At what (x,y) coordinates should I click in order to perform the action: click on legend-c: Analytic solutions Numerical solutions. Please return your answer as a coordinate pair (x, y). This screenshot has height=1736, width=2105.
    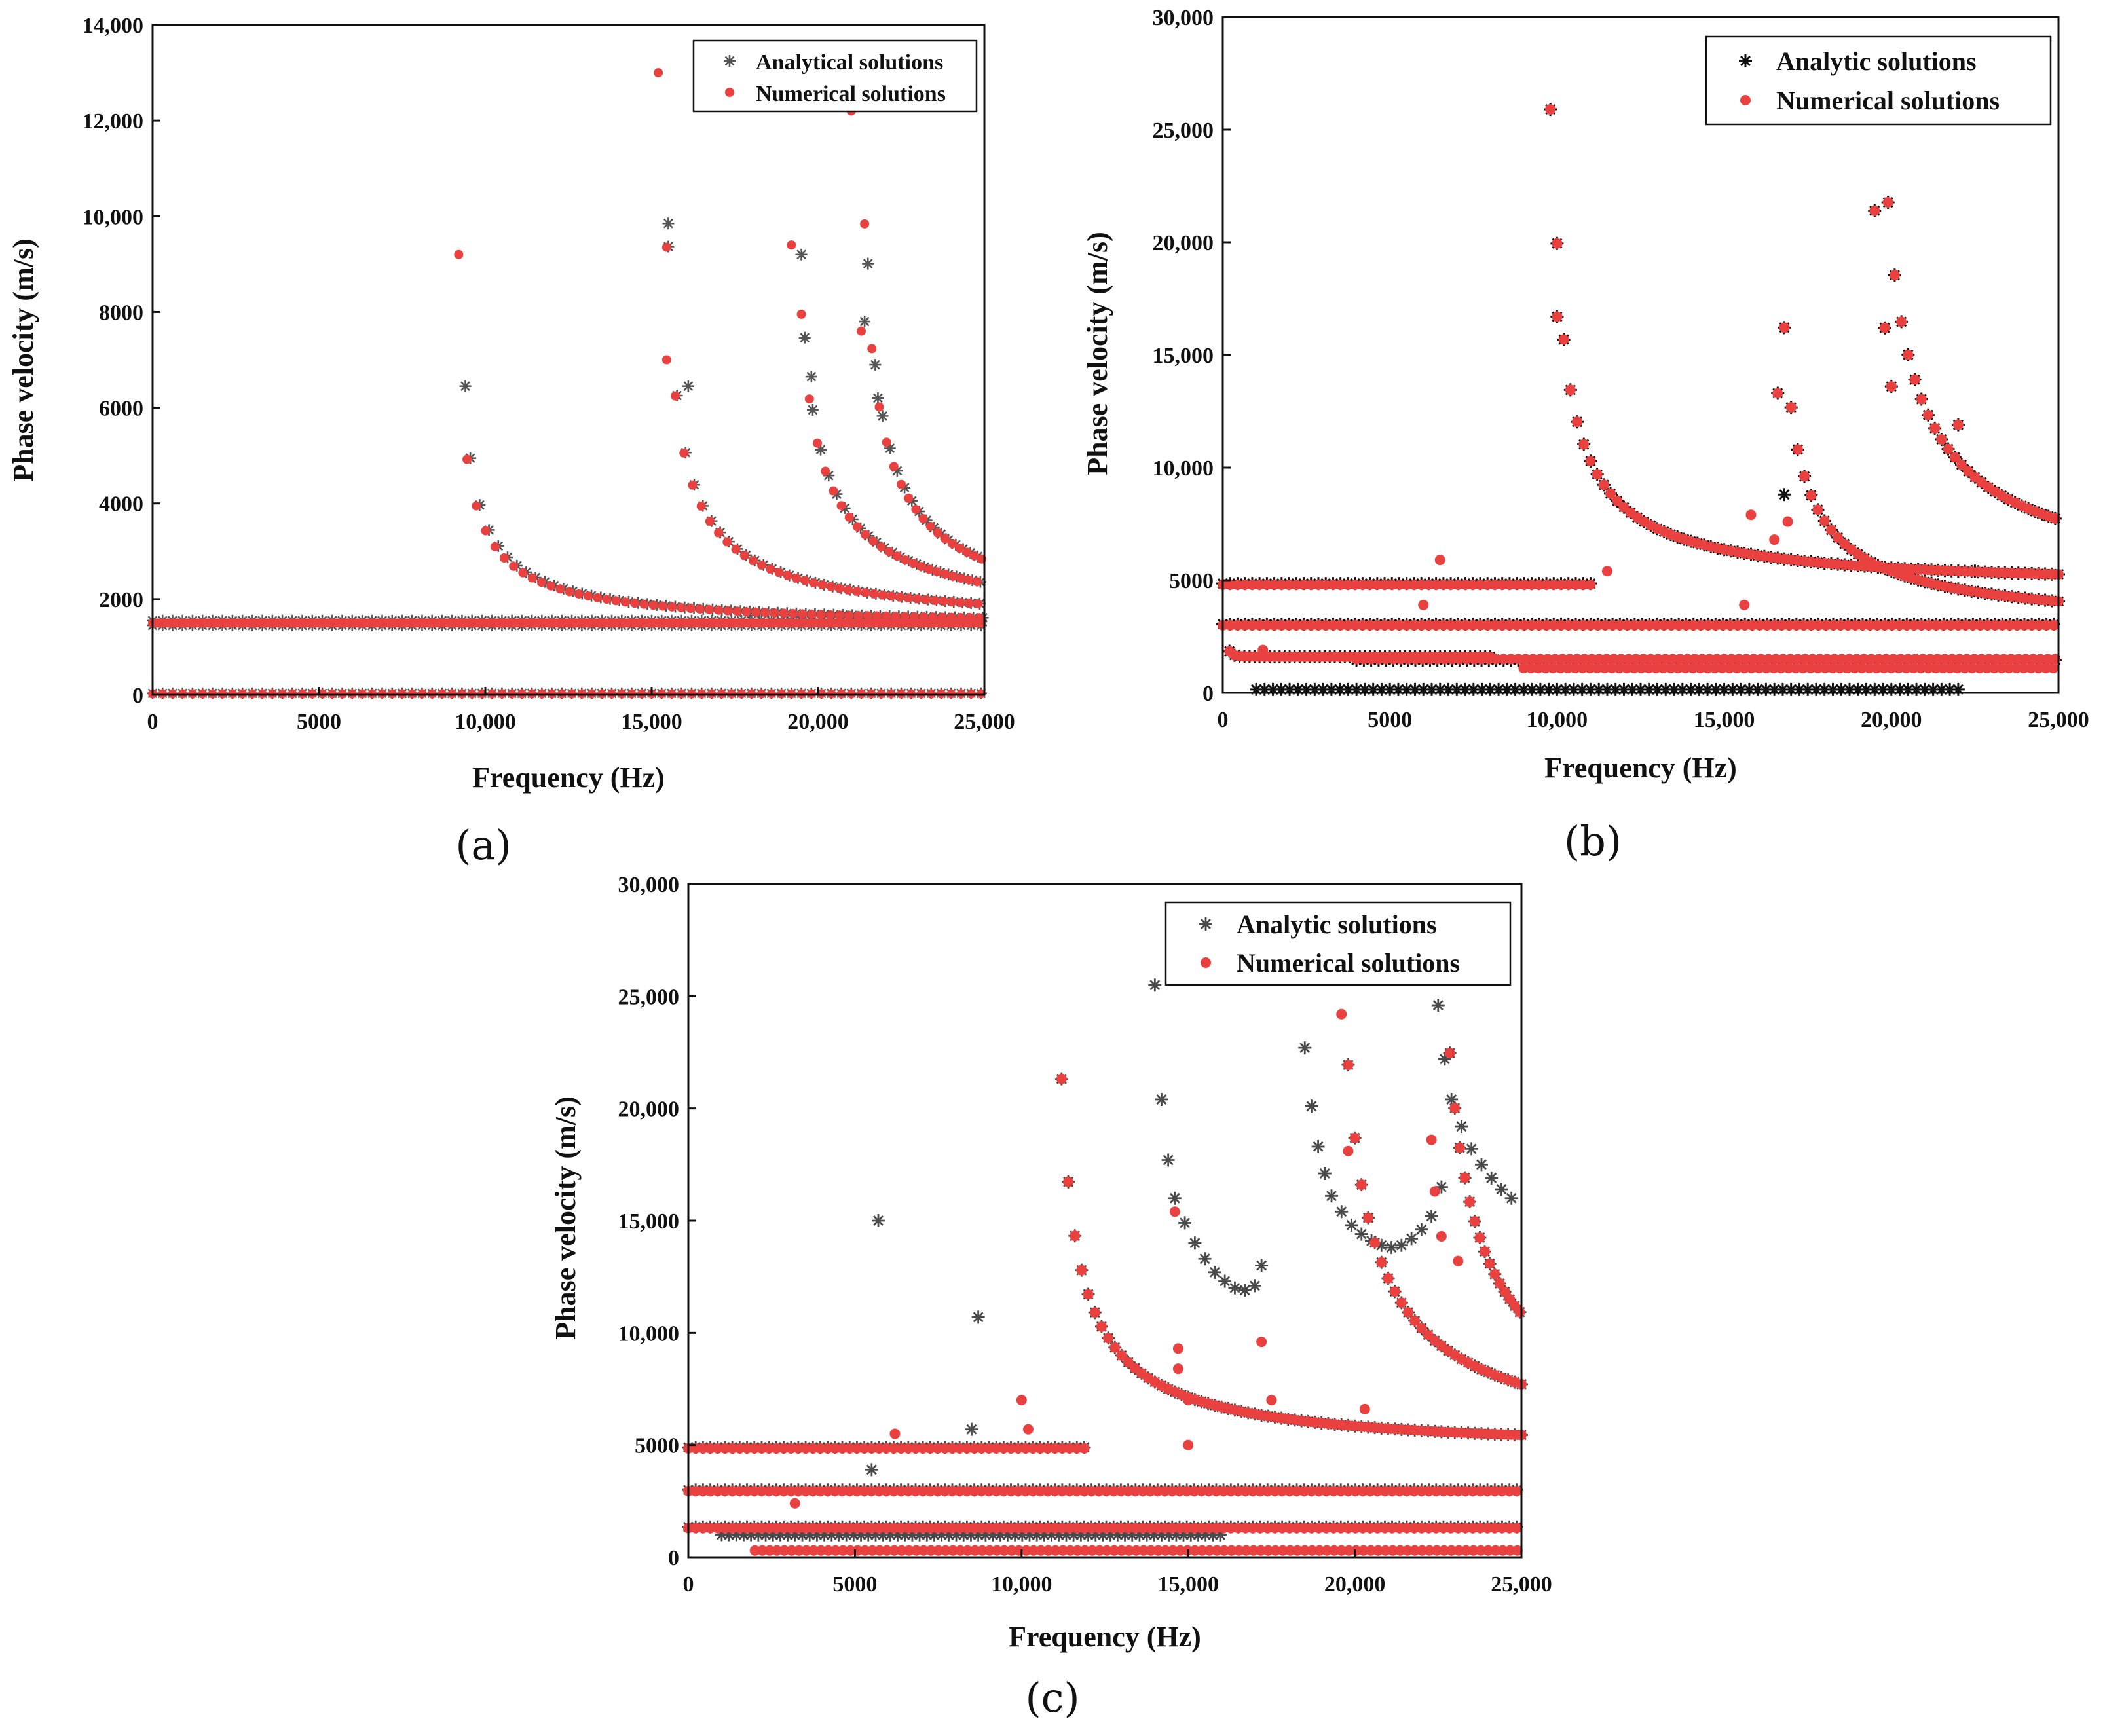
    Looking at the image, I should click on (1338, 943).